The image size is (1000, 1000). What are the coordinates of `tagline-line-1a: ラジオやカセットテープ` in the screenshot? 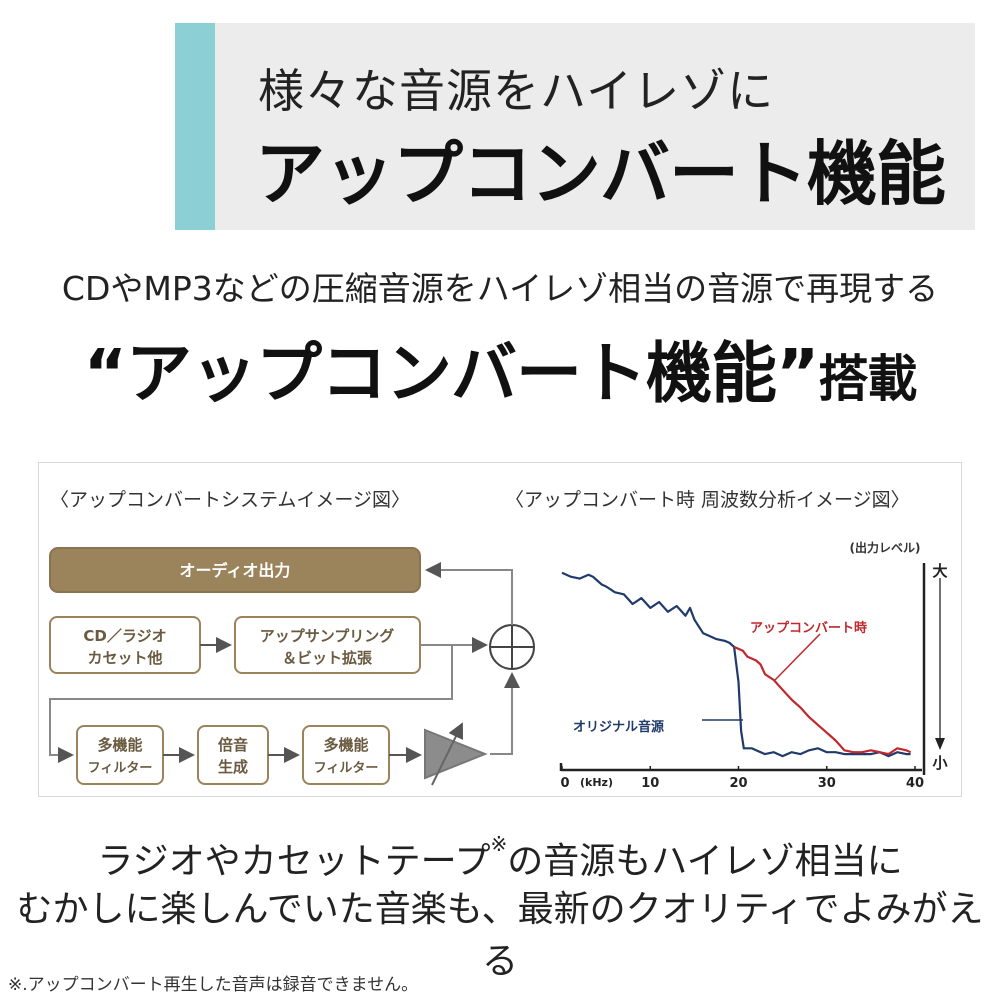 It's located at (294, 861).